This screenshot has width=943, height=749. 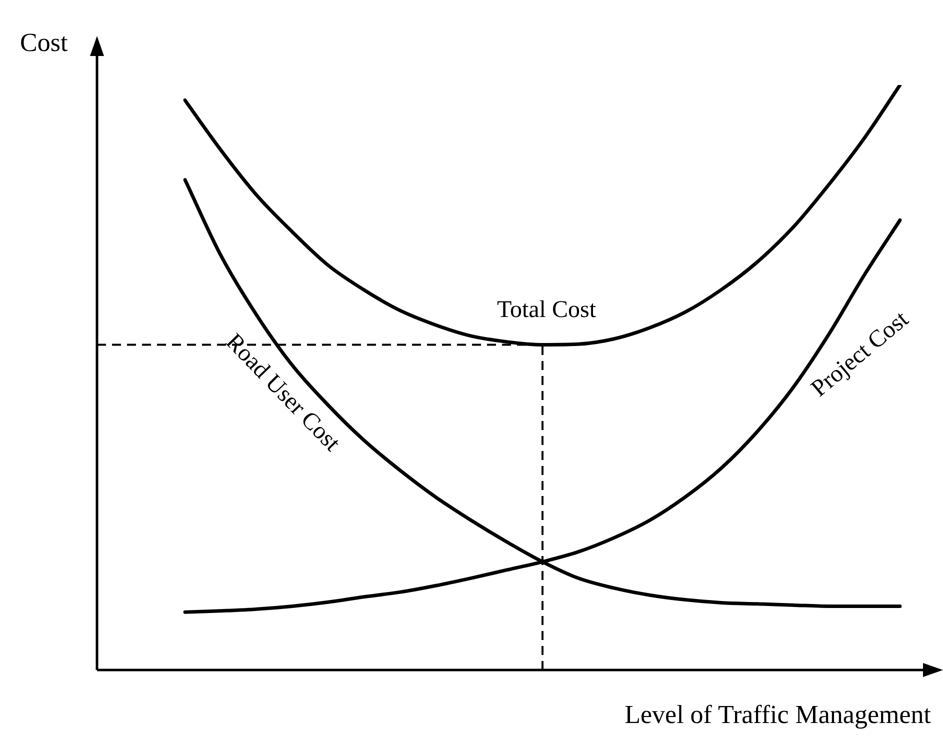 What do you see at coordinates (546, 310) in the screenshot?
I see `series-label: Total Cost` at bounding box center [546, 310].